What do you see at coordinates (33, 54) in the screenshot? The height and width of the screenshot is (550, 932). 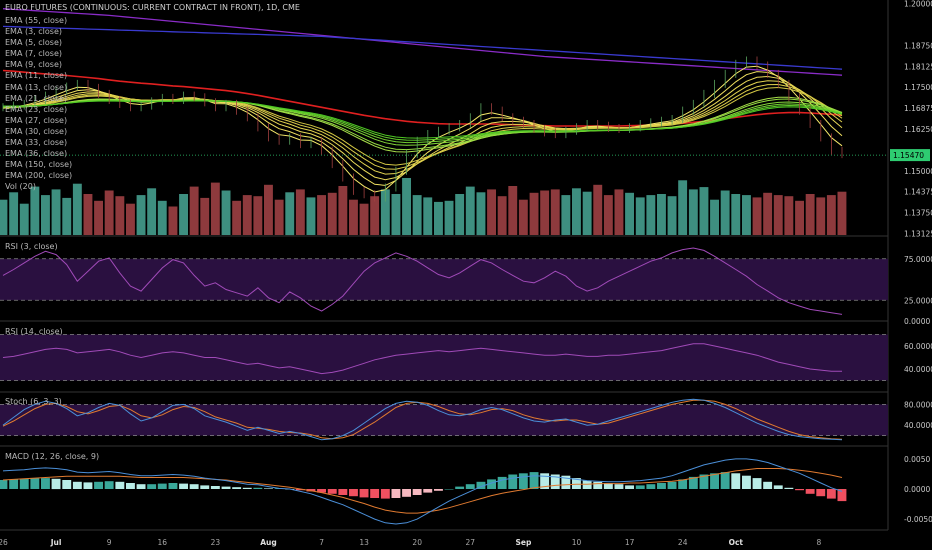 I see `legend-ema7: EMA (7, close)` at bounding box center [33, 54].